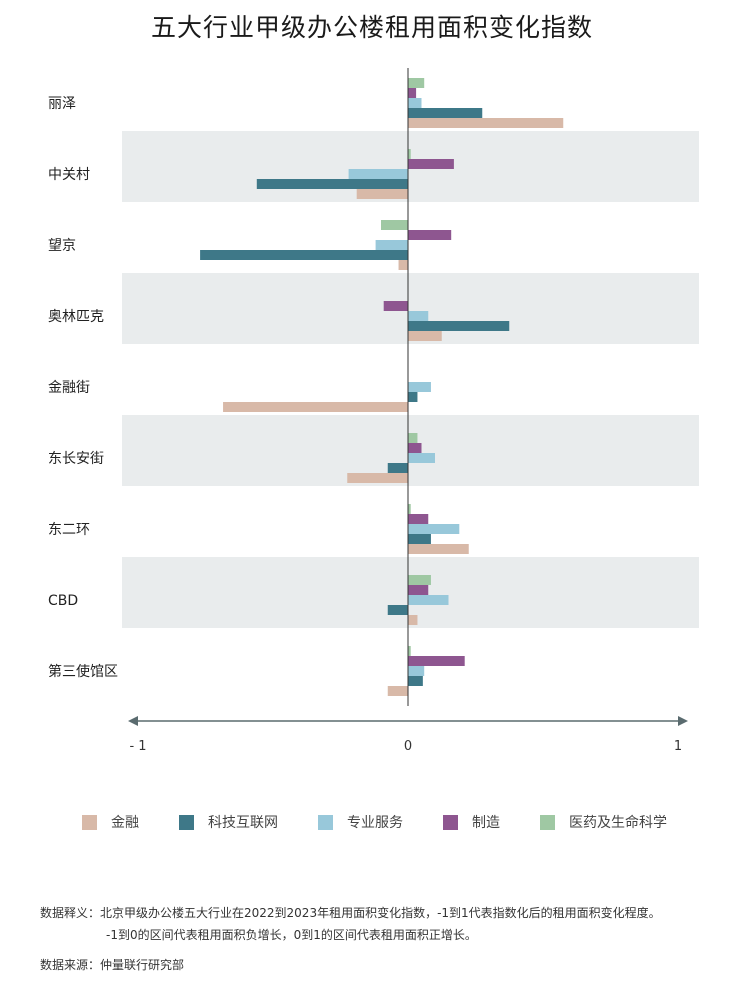  What do you see at coordinates (76, 316) in the screenshot?
I see `category-label: 奥林匹克` at bounding box center [76, 316].